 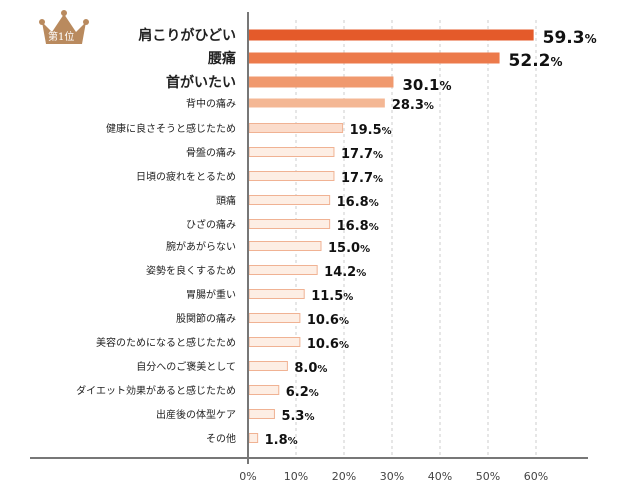 I want to click on x-tick-label: 50%, so click(x=488, y=476).